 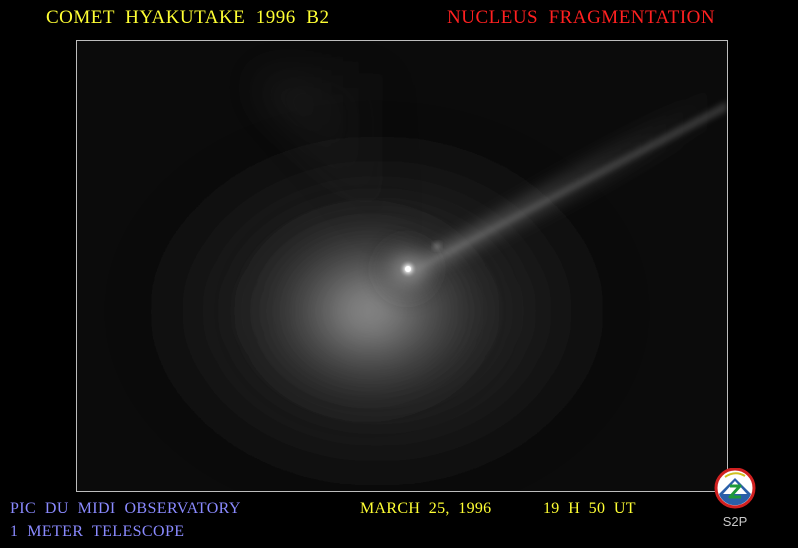 I want to click on s2p-logo-icon, so click(x=735, y=488).